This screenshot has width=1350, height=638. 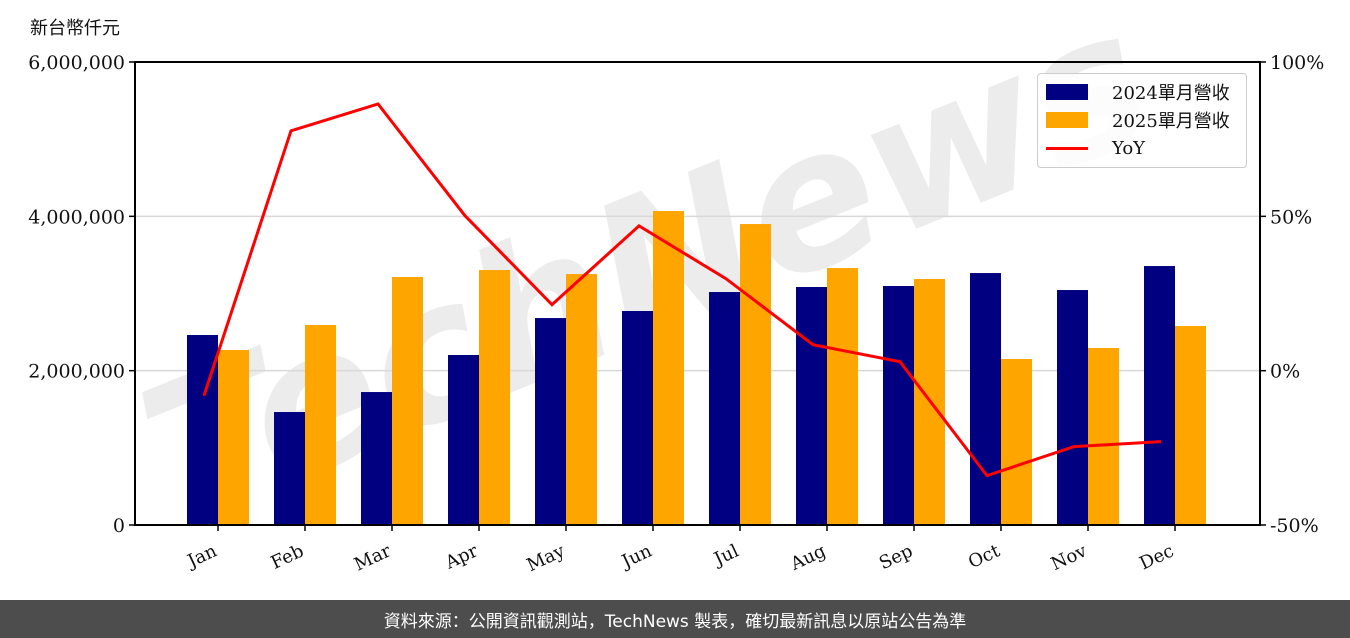 What do you see at coordinates (1069, 557) in the screenshot?
I see `x-tick-label: Nov` at bounding box center [1069, 557].